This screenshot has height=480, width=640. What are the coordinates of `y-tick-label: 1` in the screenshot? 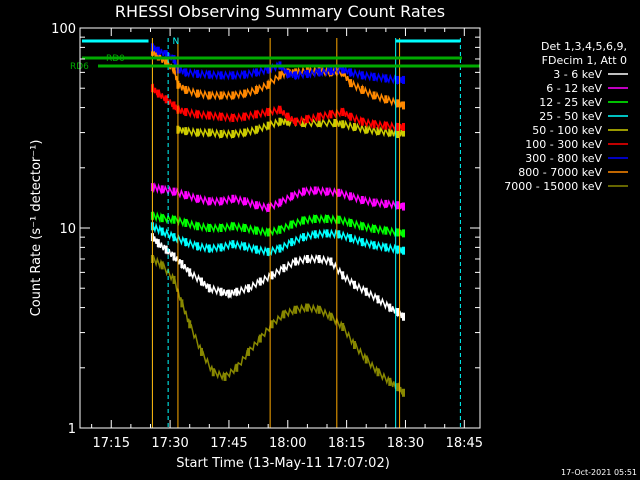 It's located at (72, 429).